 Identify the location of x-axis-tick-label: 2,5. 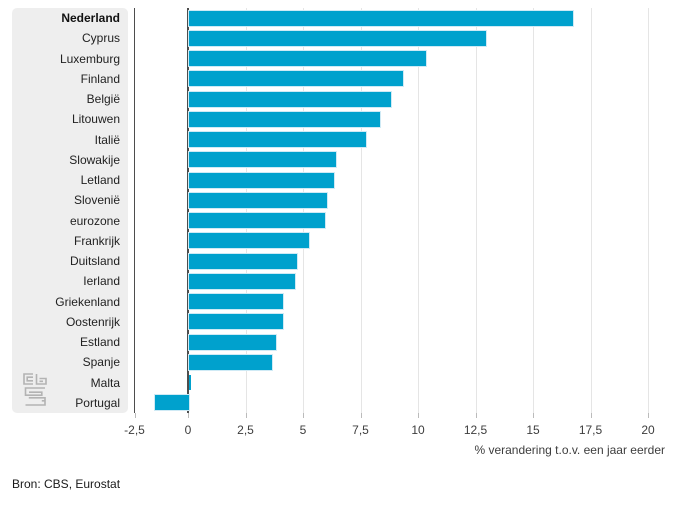
(245, 430).